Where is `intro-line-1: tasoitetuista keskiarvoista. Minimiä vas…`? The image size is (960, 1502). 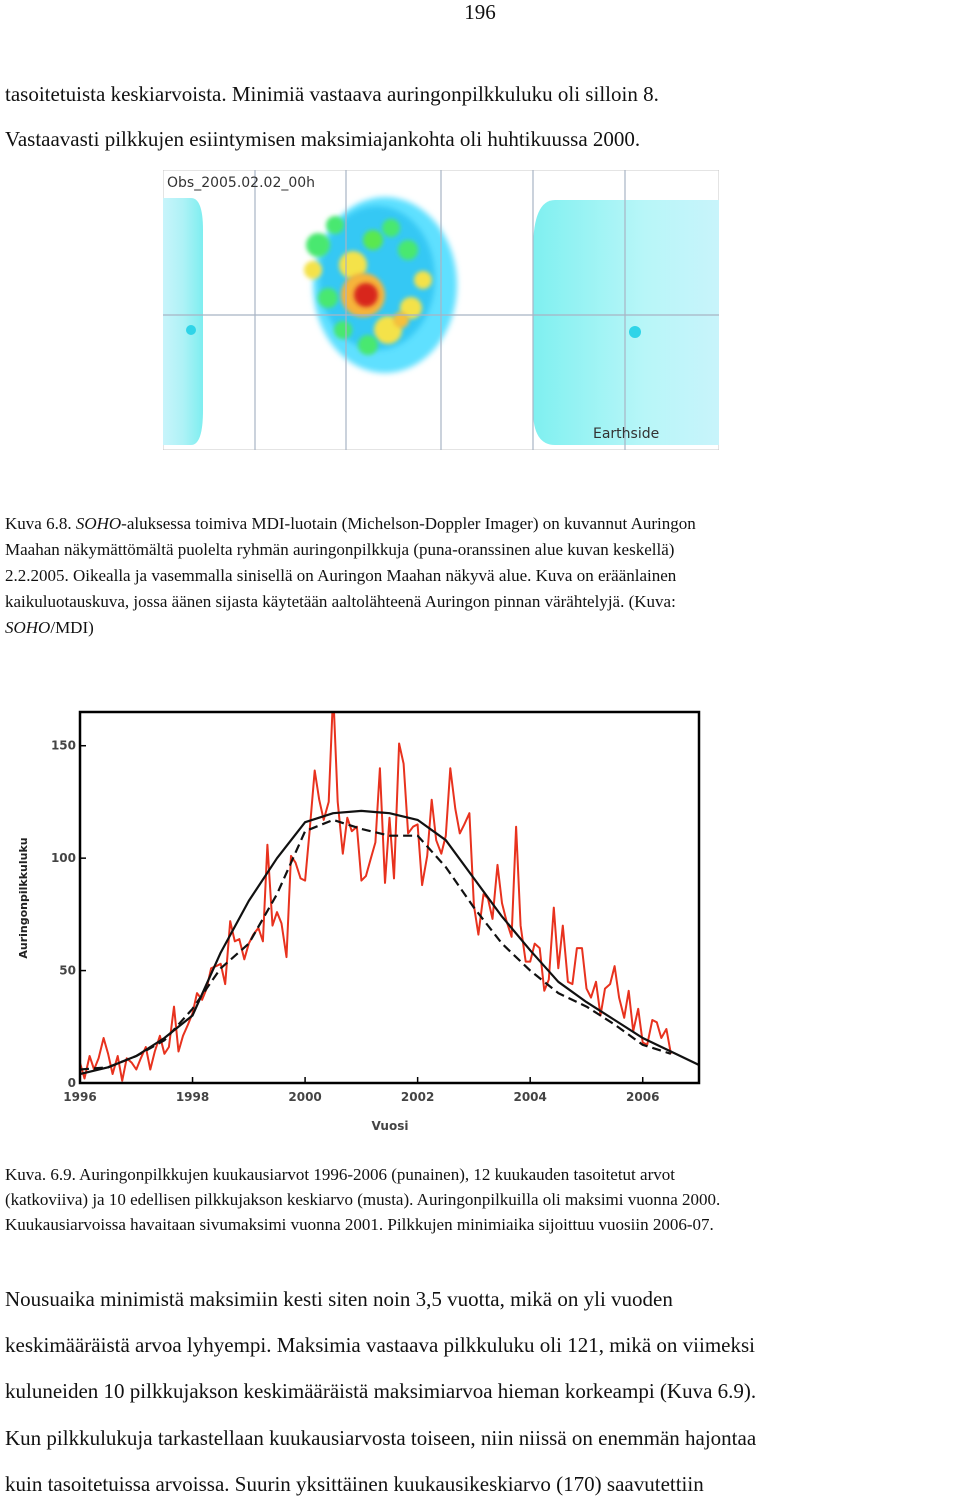 intro-line-1: tasoitetuista keskiarvoista. Minimiä vas… is located at coordinates (332, 94).